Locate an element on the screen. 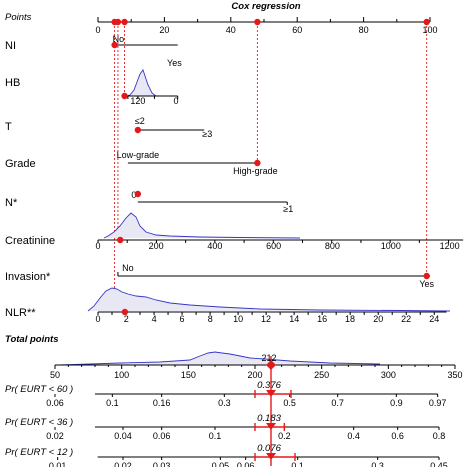 The image size is (474, 467). total-value-label: 212 is located at coordinates (268, 358).